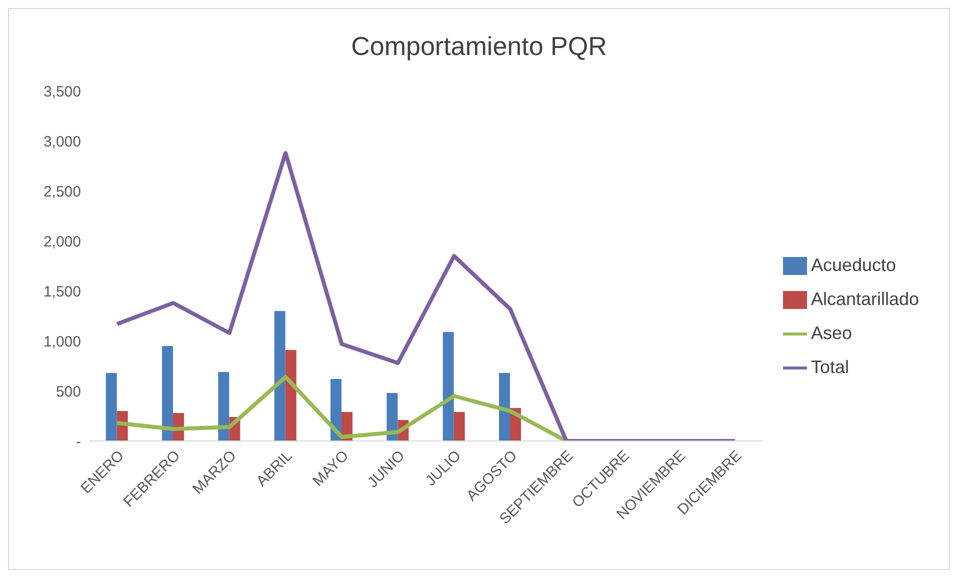 This screenshot has height=579, width=956. What do you see at coordinates (62, 191) in the screenshot?
I see `y-tick-label: 2,500` at bounding box center [62, 191].